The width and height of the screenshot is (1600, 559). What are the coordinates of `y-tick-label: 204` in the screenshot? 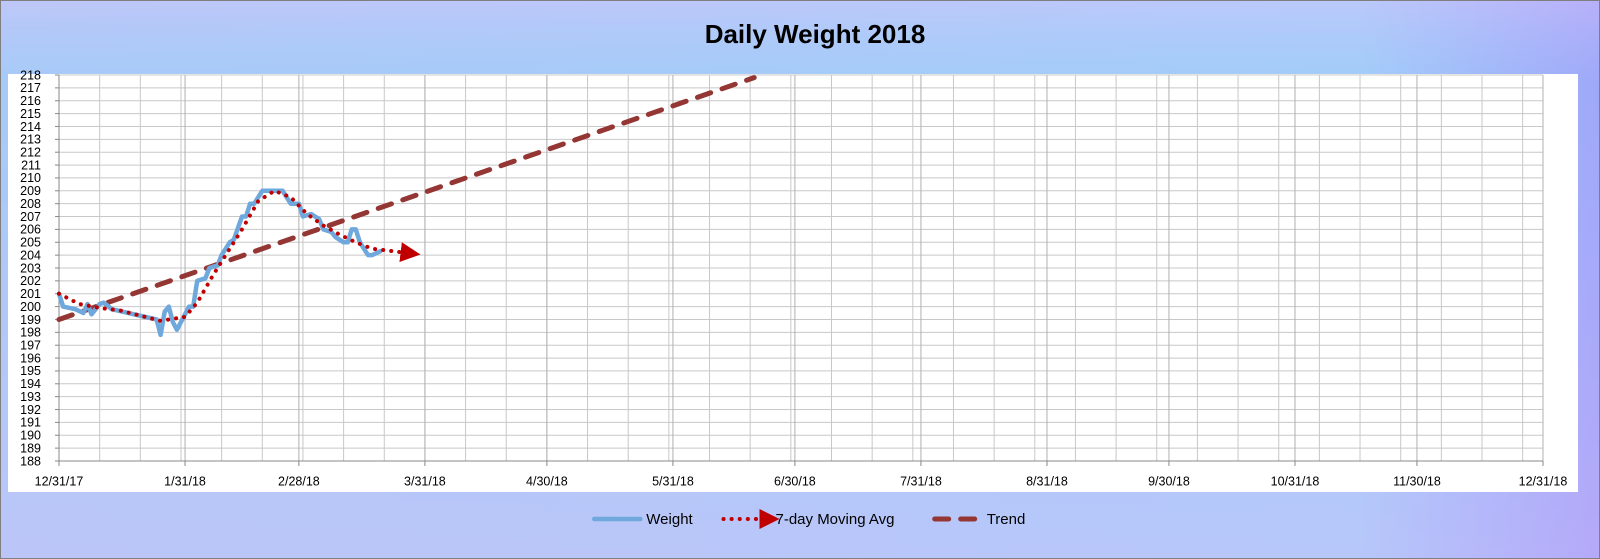 It's located at (30, 255).